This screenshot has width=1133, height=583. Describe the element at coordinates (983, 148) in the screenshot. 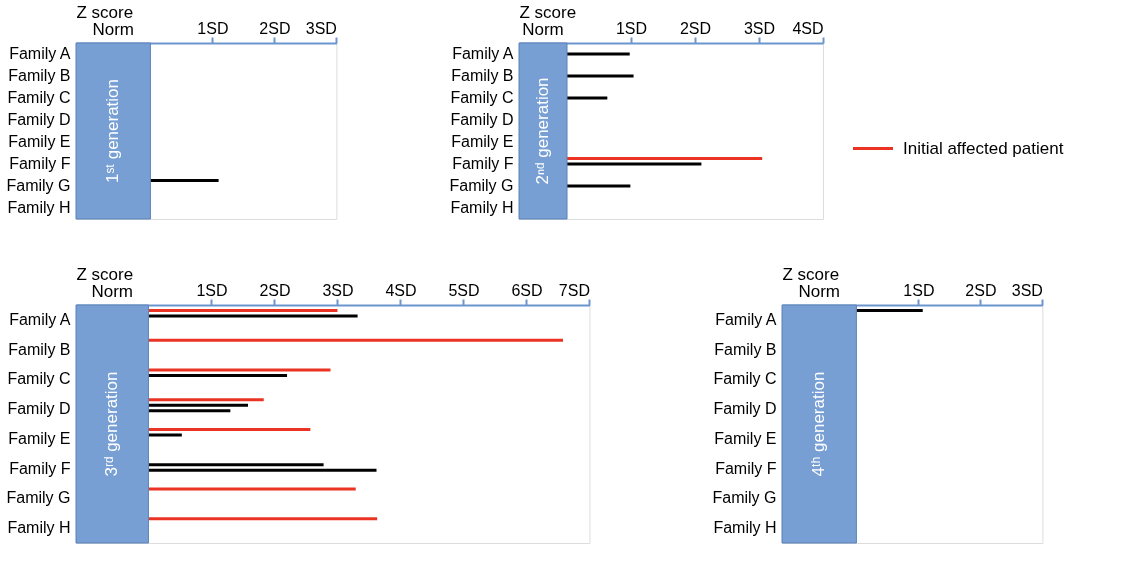

I see `legend-label: Initial affected patient` at that location.